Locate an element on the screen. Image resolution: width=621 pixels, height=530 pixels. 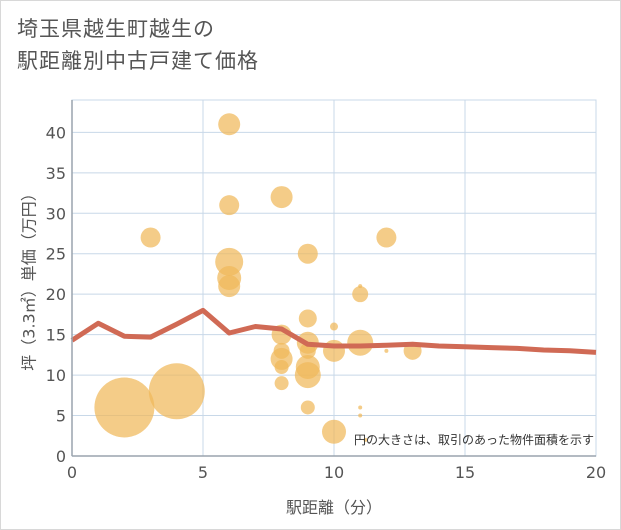
y-tick-label: 30 is located at coordinates (56, 213).